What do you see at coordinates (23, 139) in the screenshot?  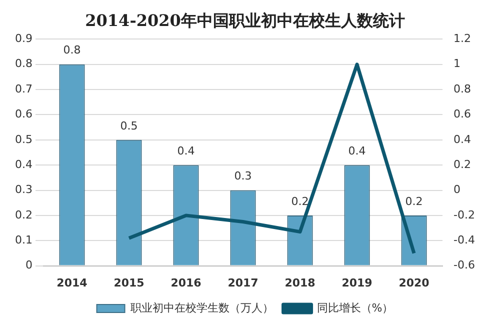 I see `y-tick-label: 0.5` at bounding box center [23, 139].